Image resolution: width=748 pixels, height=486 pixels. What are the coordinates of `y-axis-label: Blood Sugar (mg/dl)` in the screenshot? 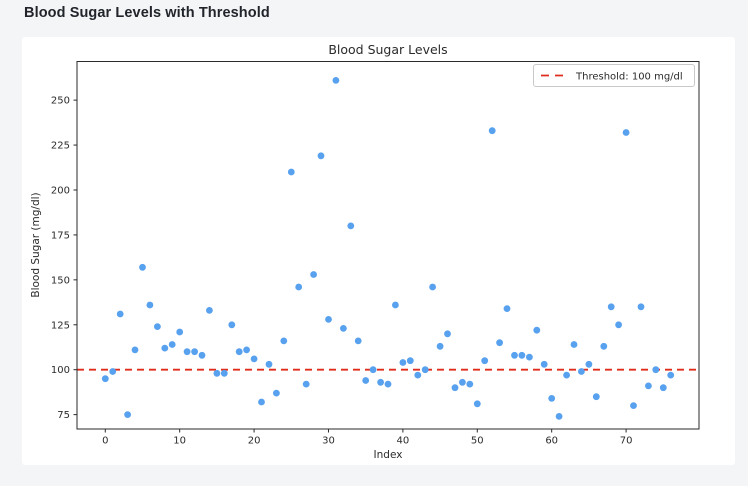 It's located at (36, 244).